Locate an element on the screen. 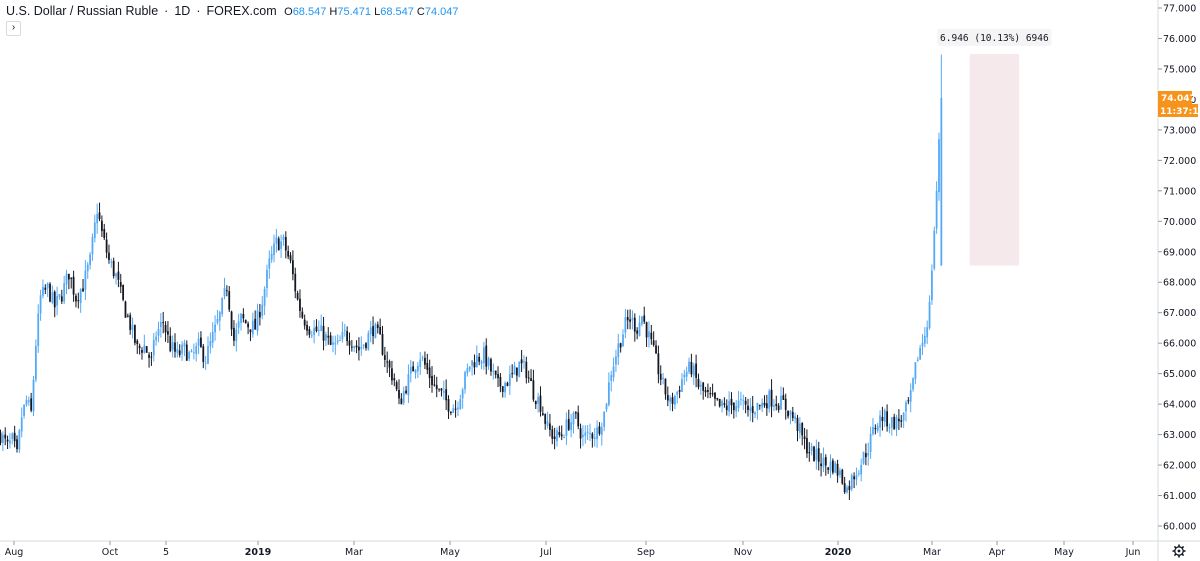 This screenshot has height=561, width=1200. symbol-title: U.S. Dollar / Russian Ruble is located at coordinates (82, 11).